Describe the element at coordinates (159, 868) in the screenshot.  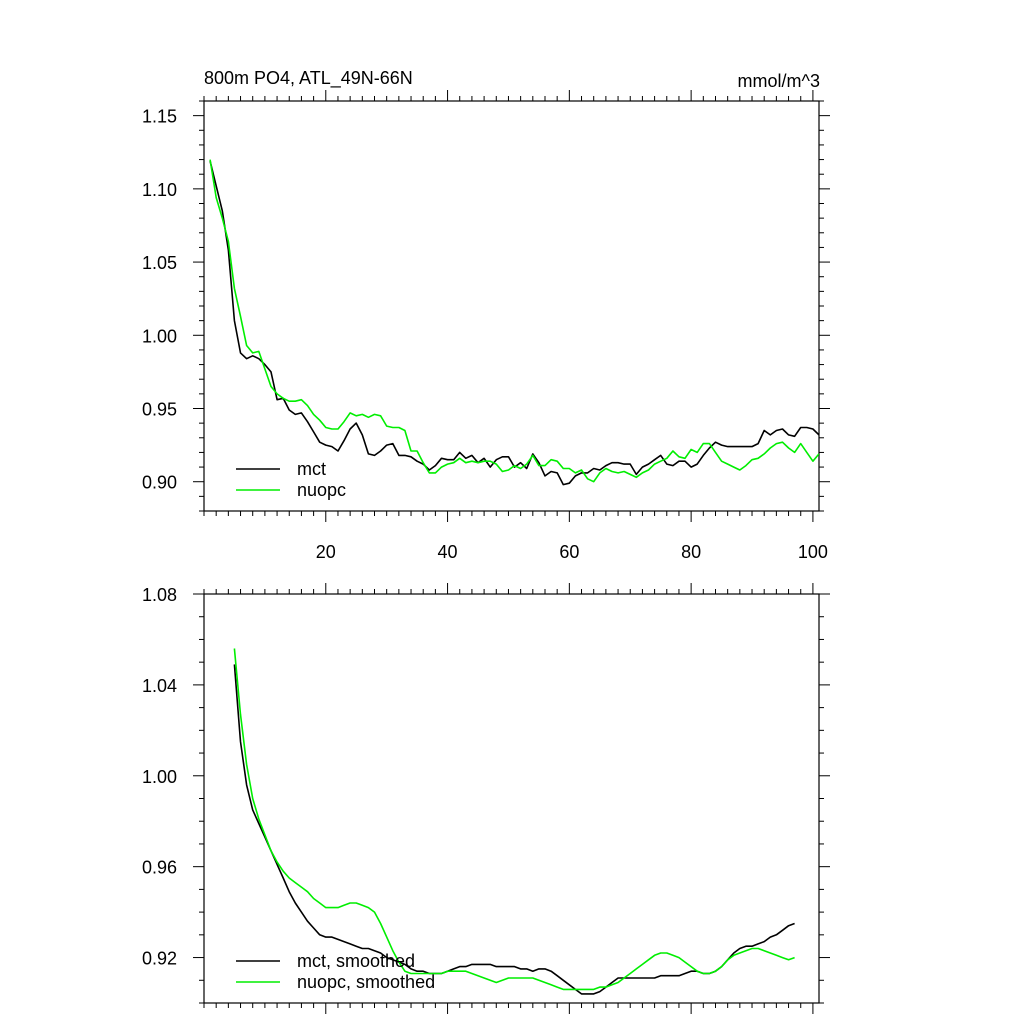
I see `y-tick-label: 0.96` at that location.